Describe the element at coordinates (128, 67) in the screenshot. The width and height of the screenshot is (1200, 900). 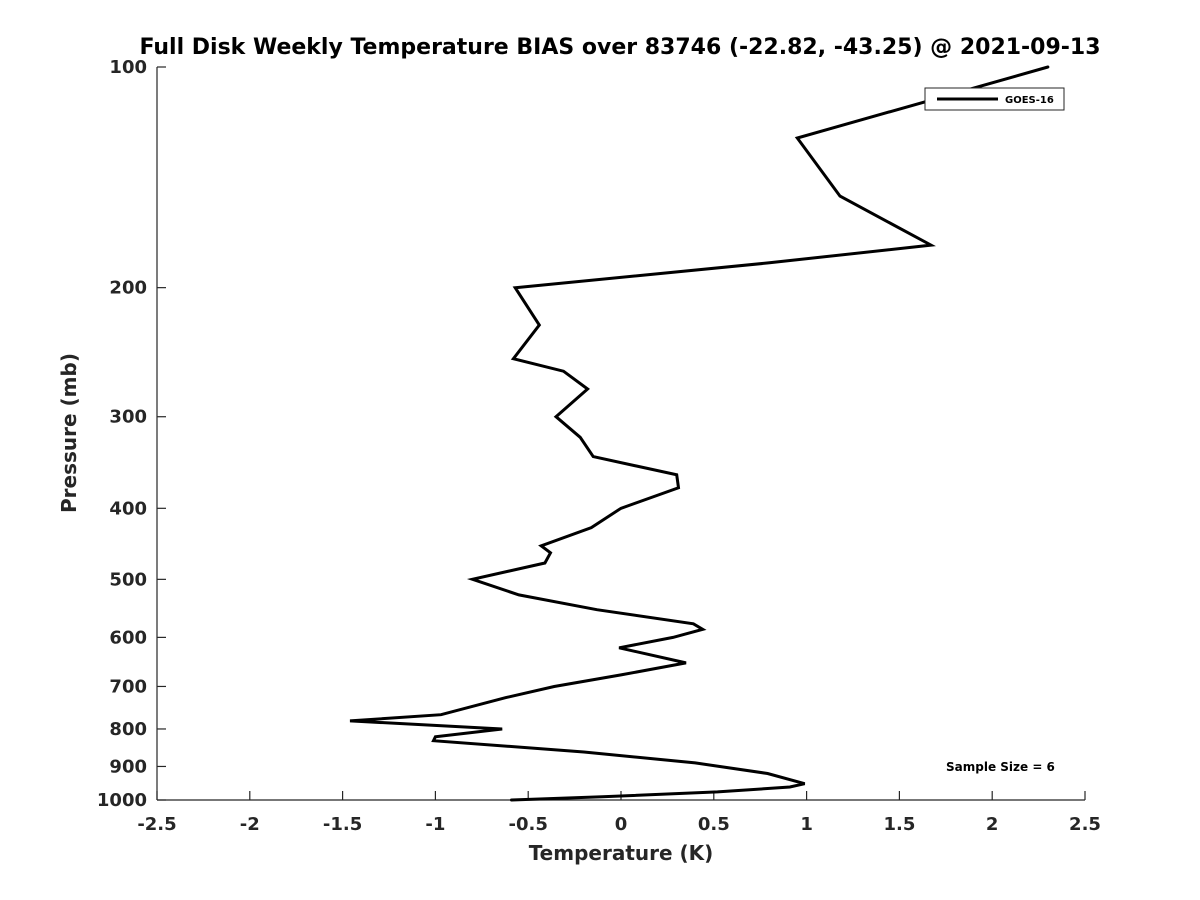
I see `y-tick-label: 100` at that location.